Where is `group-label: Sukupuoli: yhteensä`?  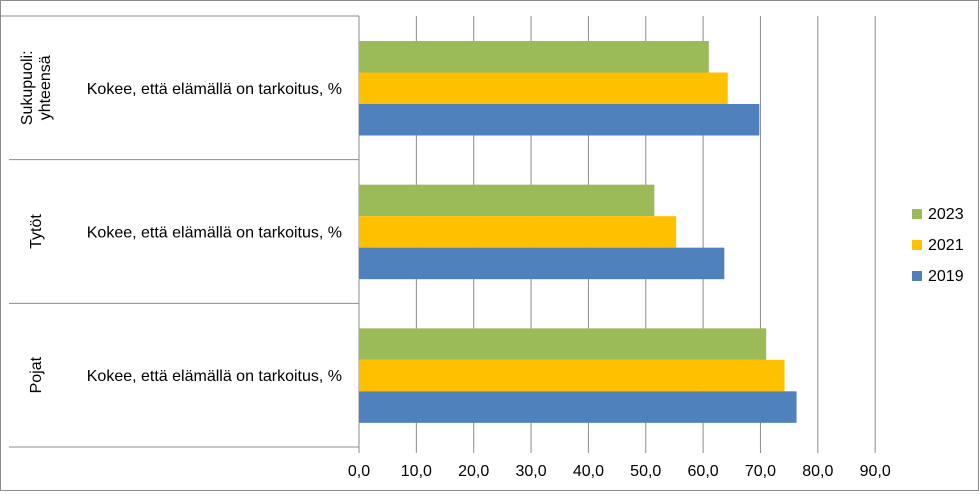 group-label: Sukupuoli: yhteensä is located at coordinates (36, 87).